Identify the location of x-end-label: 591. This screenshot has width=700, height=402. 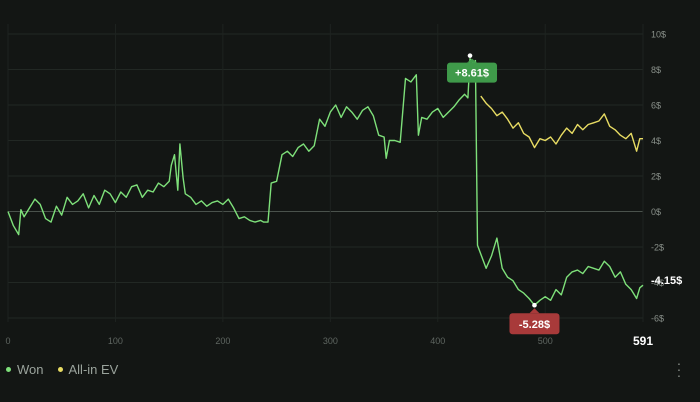
(643, 339).